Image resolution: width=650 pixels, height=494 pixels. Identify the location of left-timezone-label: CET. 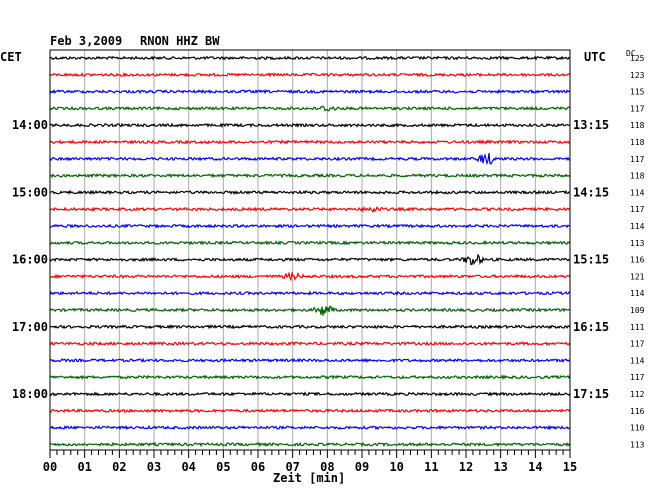
(11, 57).